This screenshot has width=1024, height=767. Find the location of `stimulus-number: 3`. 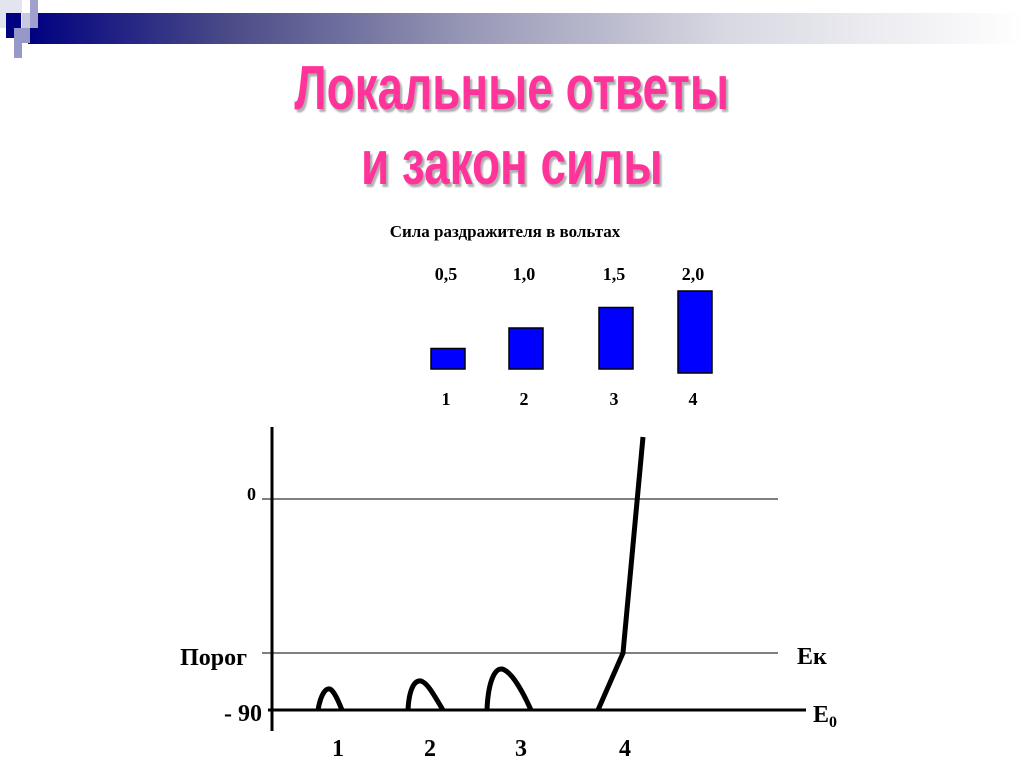

stimulus-number: 3 is located at coordinates (614, 399).